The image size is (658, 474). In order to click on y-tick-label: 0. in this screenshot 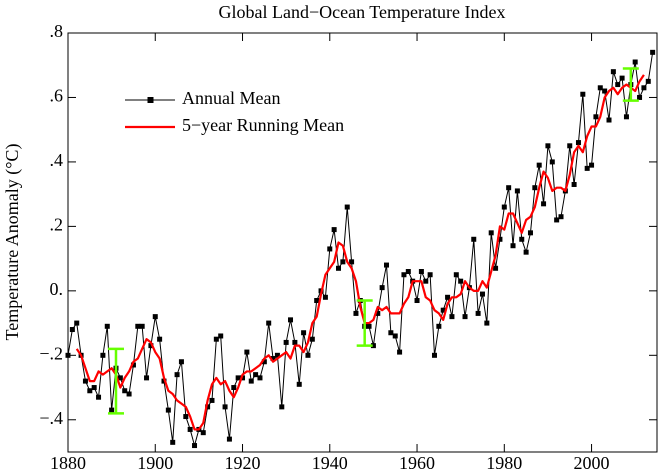, I will do `click(57, 289)`.